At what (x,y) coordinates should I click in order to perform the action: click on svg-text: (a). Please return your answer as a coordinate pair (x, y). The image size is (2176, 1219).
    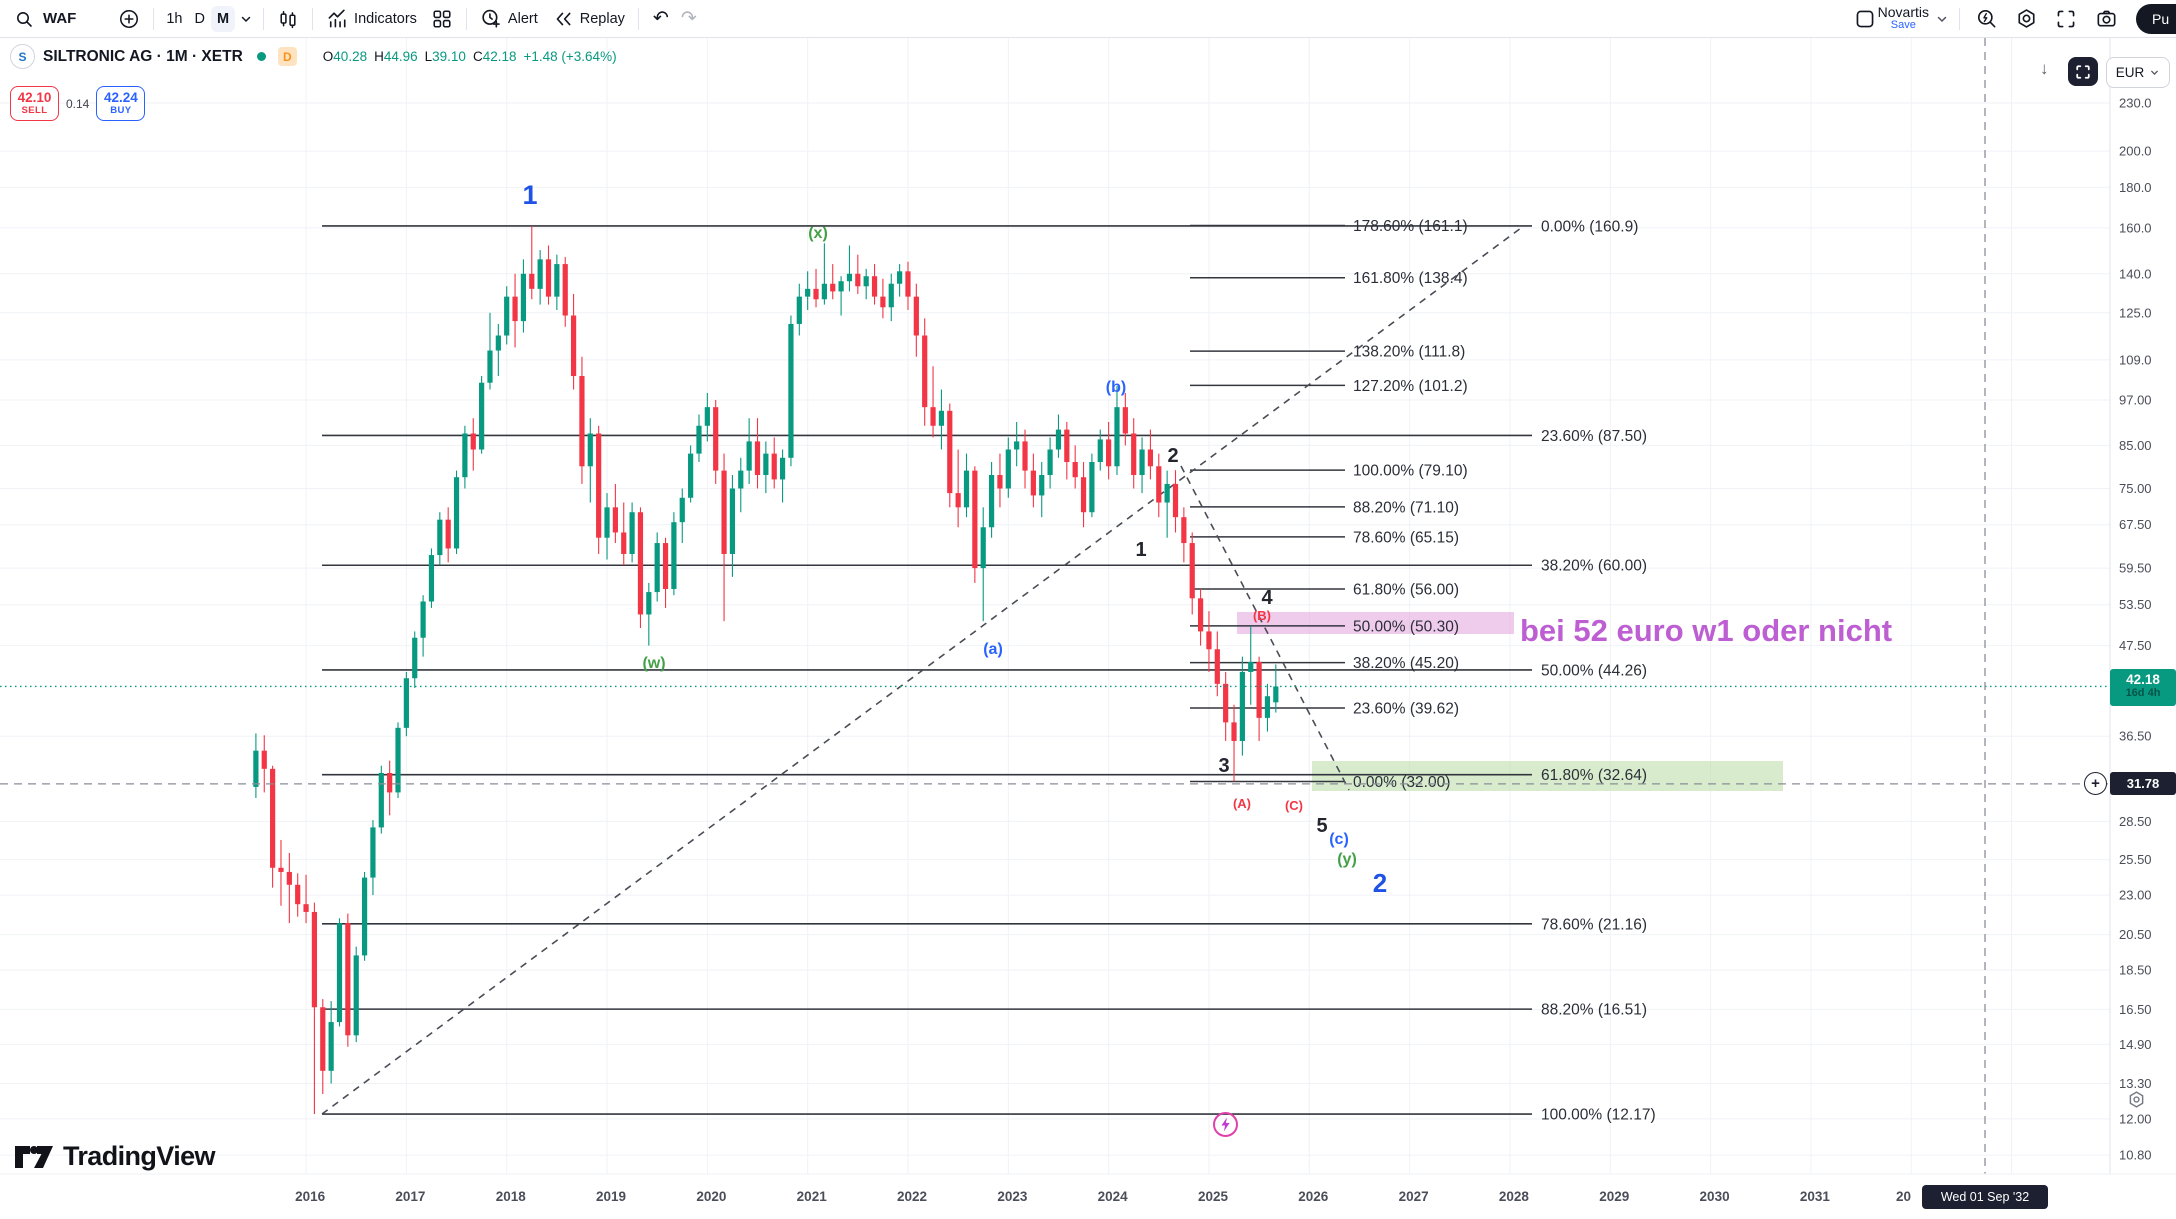
    Looking at the image, I should click on (993, 649).